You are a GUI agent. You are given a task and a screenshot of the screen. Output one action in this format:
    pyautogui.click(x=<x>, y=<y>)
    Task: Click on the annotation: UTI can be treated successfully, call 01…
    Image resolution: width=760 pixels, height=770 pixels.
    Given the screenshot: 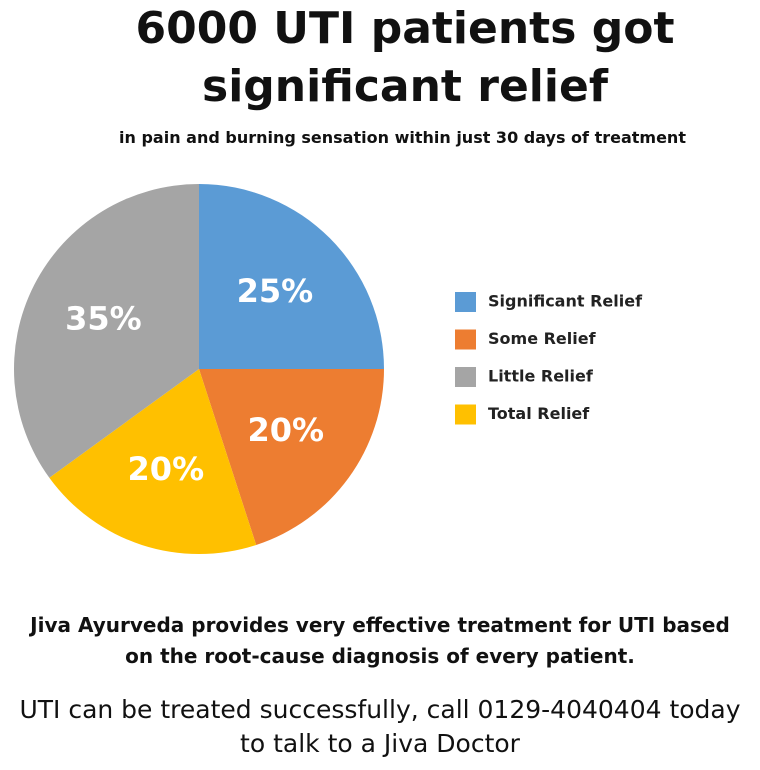 What is the action you would take?
    pyautogui.click(x=380, y=726)
    